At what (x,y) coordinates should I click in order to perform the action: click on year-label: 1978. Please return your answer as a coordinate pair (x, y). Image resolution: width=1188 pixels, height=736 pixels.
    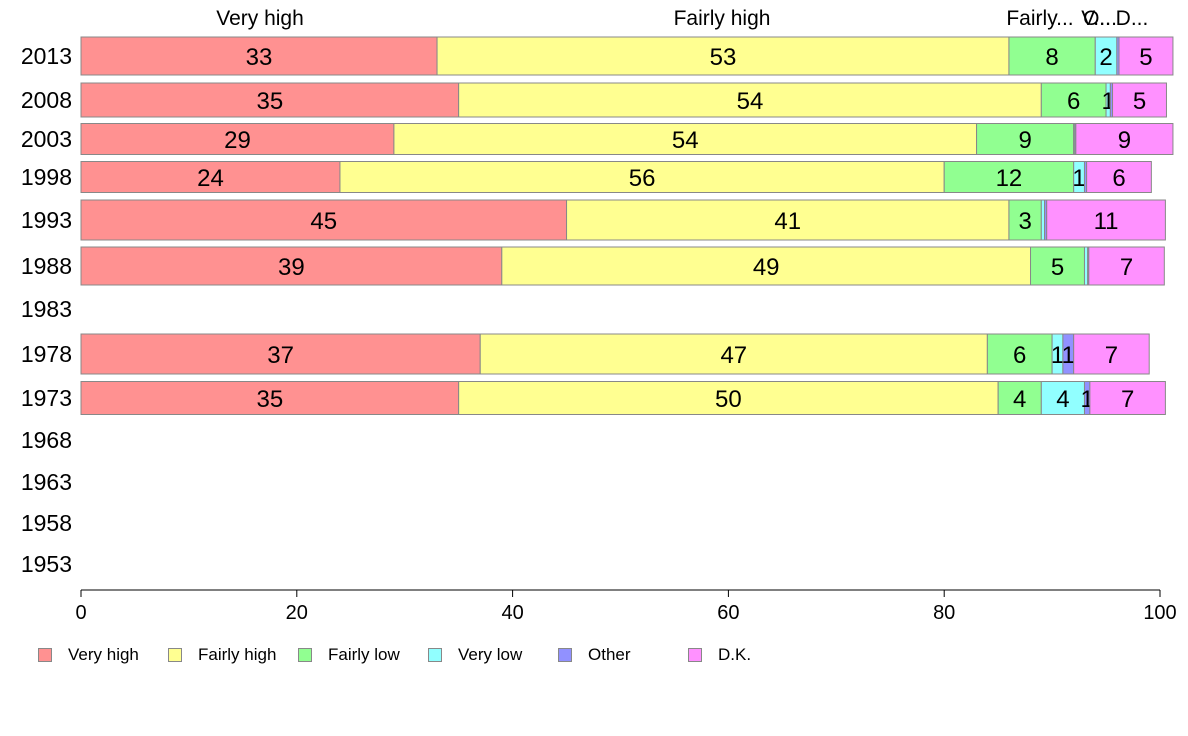
    Looking at the image, I should click on (46, 354).